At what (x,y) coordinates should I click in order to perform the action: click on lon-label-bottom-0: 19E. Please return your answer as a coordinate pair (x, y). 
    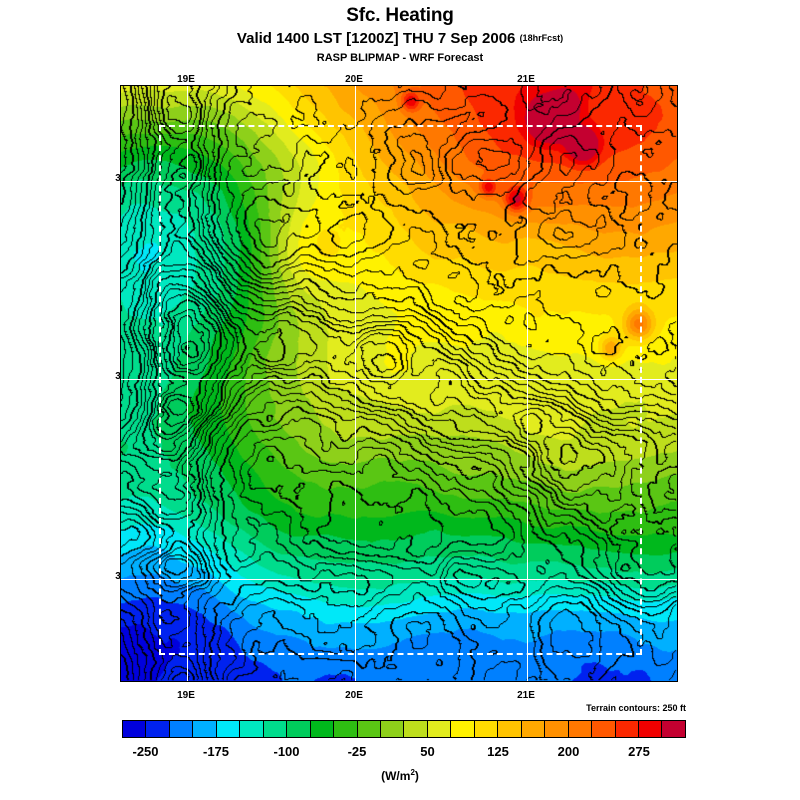
    Looking at the image, I should click on (186, 695).